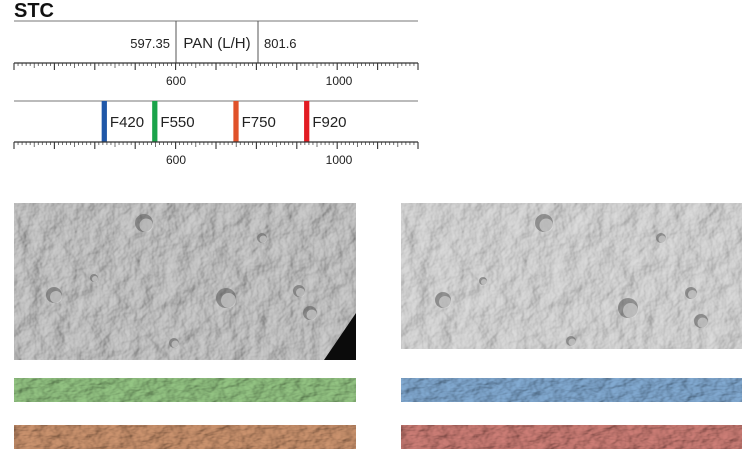 The width and height of the screenshot is (745, 452). What do you see at coordinates (104, 121) in the screenshot?
I see `filter-band-f420` at bounding box center [104, 121].